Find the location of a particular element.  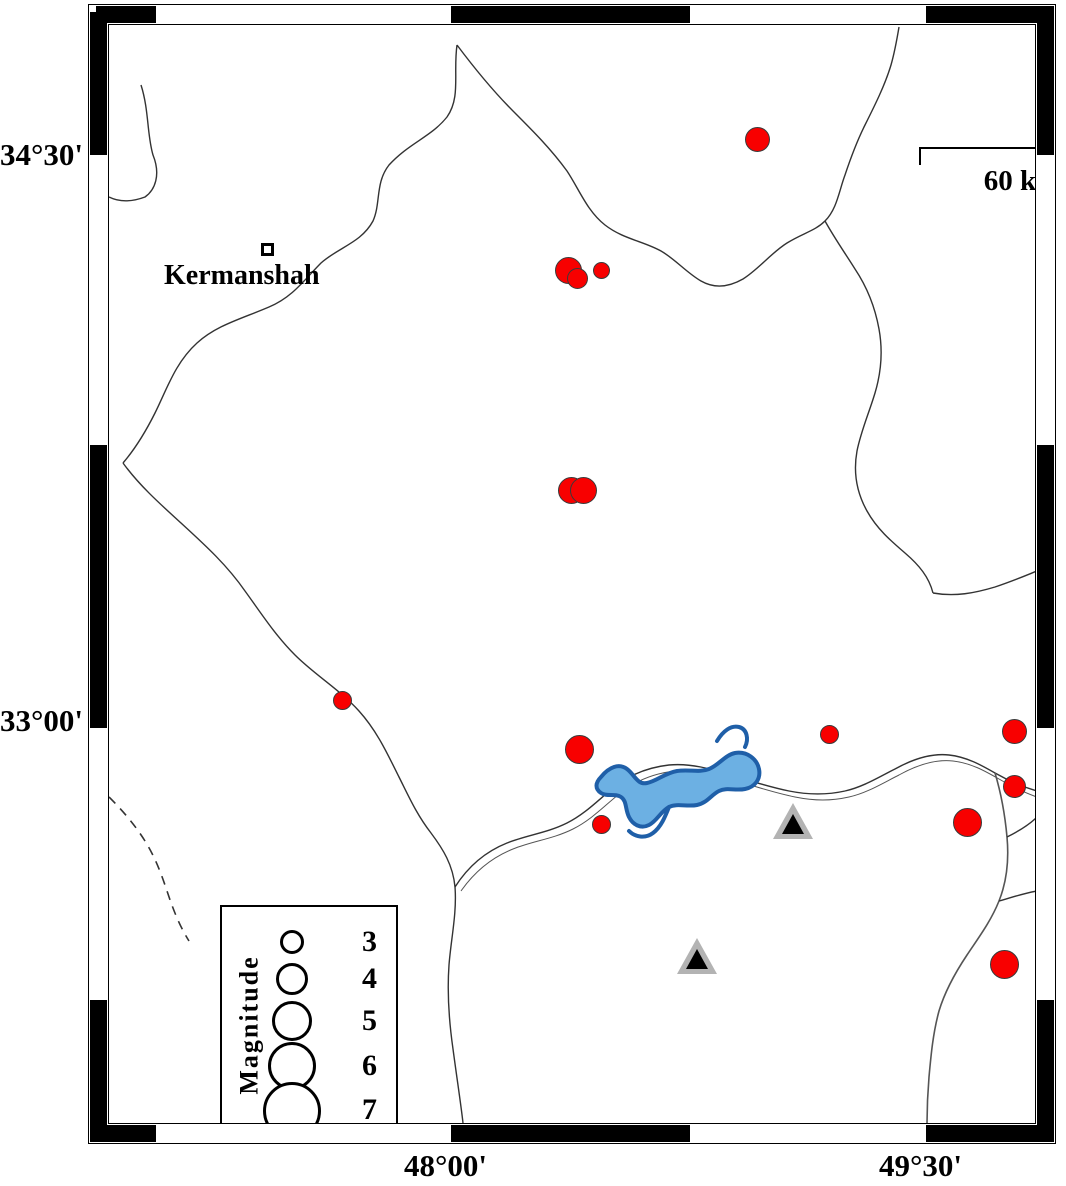

legend-row: 3 is located at coordinates (332, 941).